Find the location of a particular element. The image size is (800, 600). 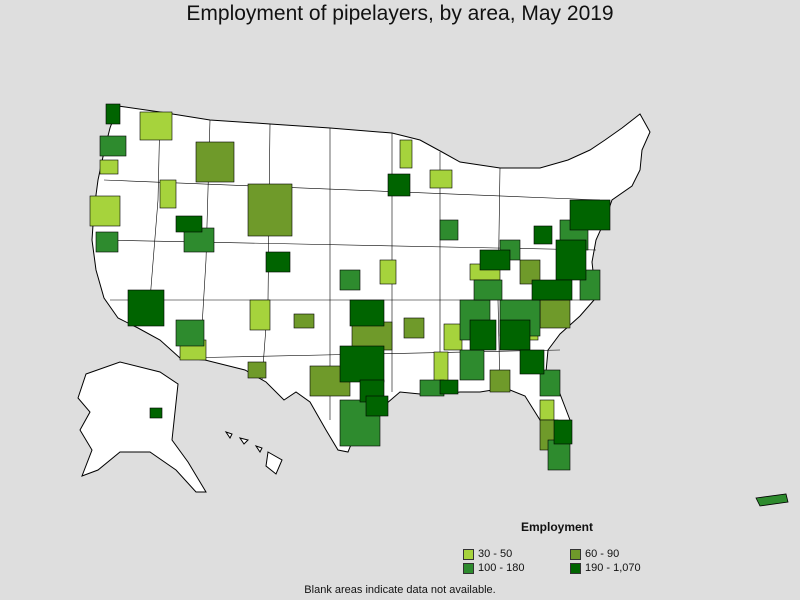

legend-label: 60 - 90 is located at coordinates (602, 554).